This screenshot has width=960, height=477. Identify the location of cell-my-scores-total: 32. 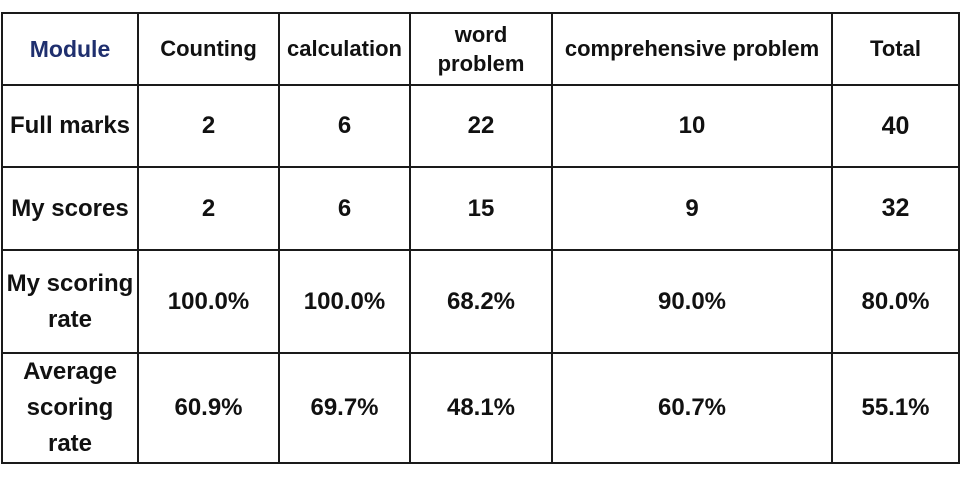
(895, 208).